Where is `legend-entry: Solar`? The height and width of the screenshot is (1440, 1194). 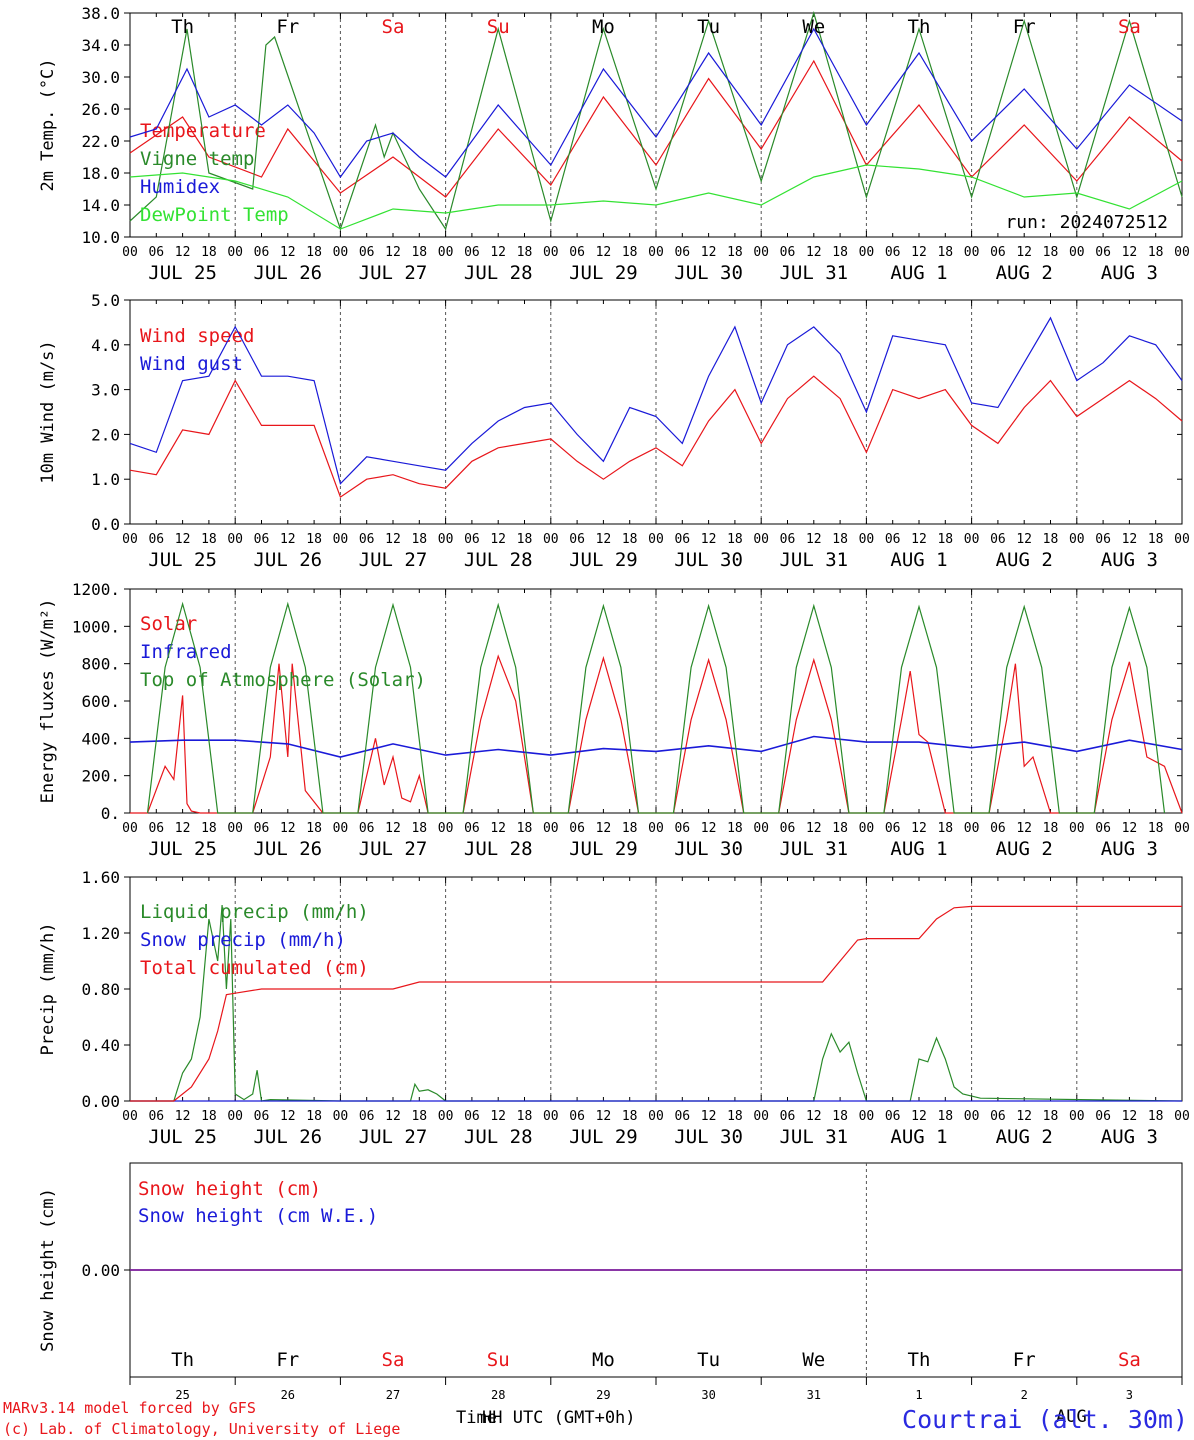
legend-entry: Solar is located at coordinates (168, 624).